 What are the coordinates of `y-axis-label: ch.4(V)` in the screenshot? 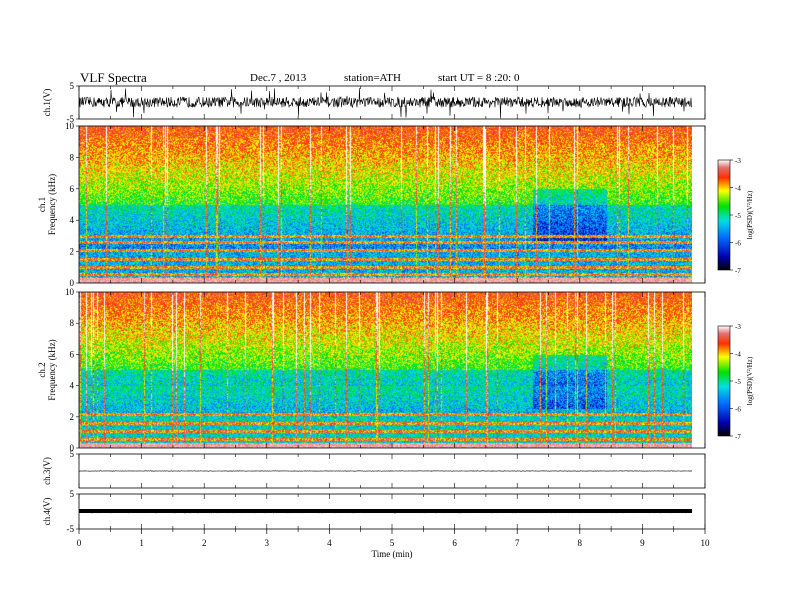 It's located at (47, 512).